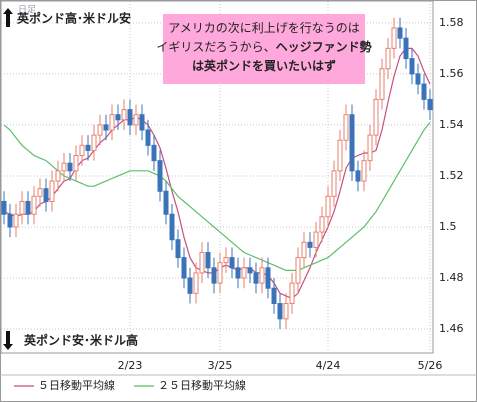  What do you see at coordinates (220, 365) in the screenshot?
I see `x-tick-label: 3/25` at bounding box center [220, 365].